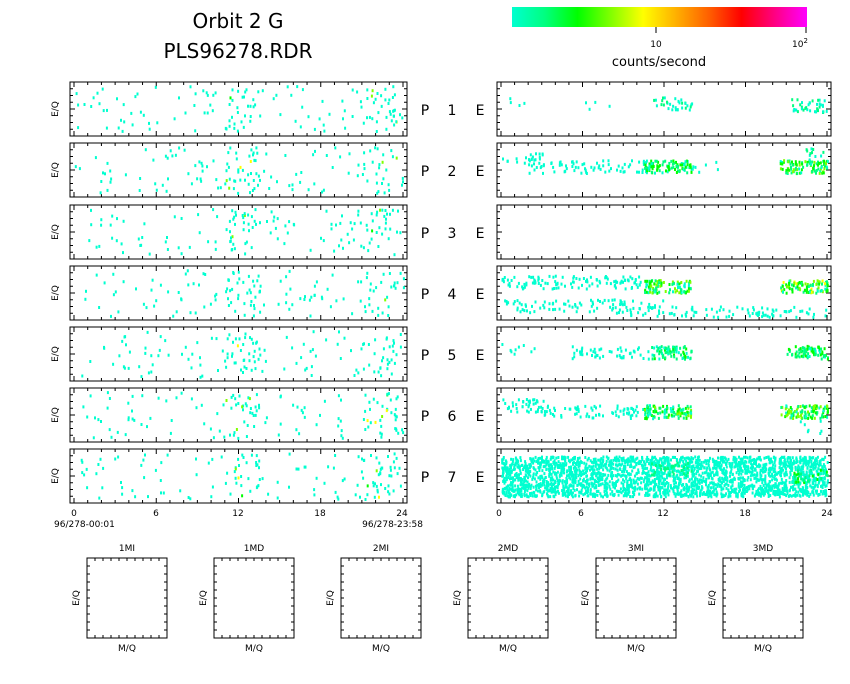  Describe the element at coordinates (238, 21) in the screenshot. I see `title-line1: Orbit 2 G` at that location.